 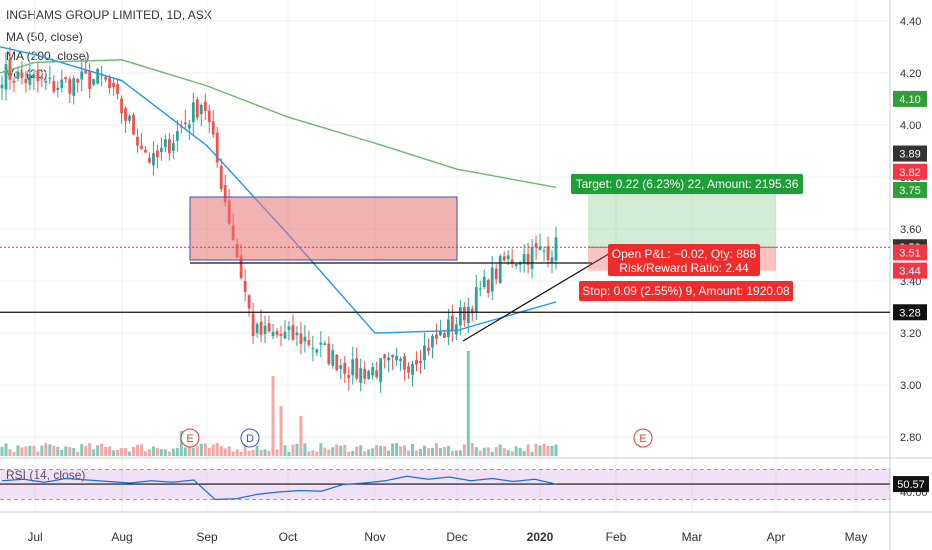 What do you see at coordinates (686, 291) in the screenshot?
I see `stop-label-bg` at bounding box center [686, 291].